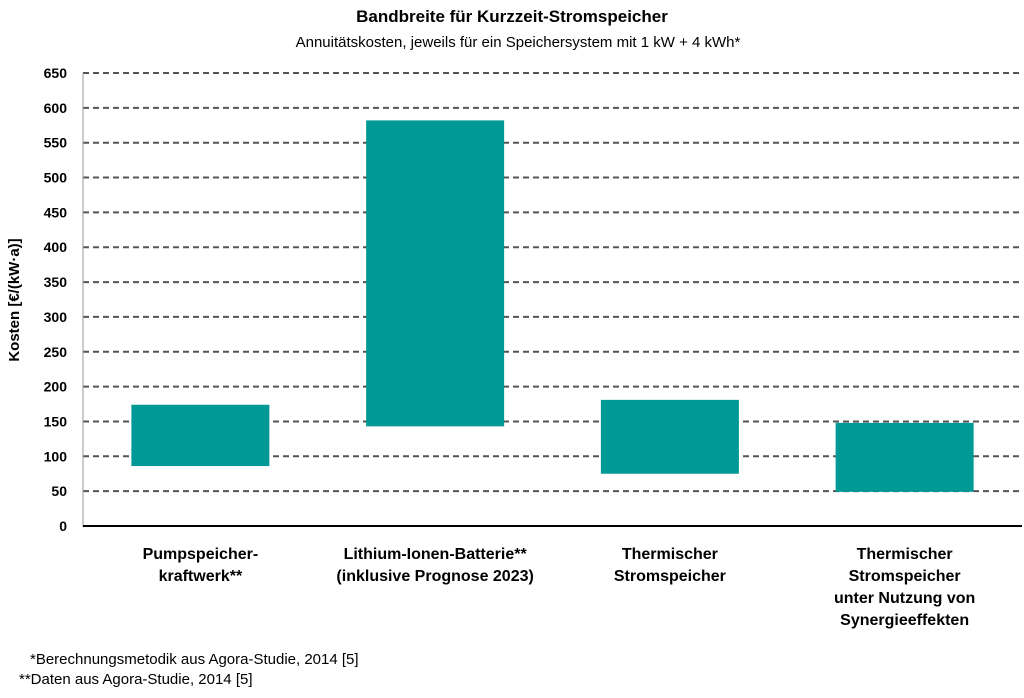  I want to click on y-tick-label: 150, so click(56, 421).